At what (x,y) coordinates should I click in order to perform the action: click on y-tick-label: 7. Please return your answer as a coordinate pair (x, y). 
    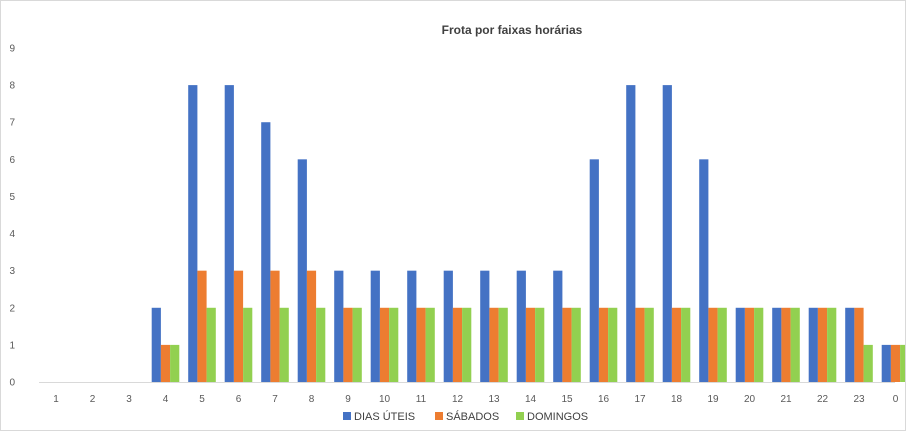
    Looking at the image, I should click on (12, 123).